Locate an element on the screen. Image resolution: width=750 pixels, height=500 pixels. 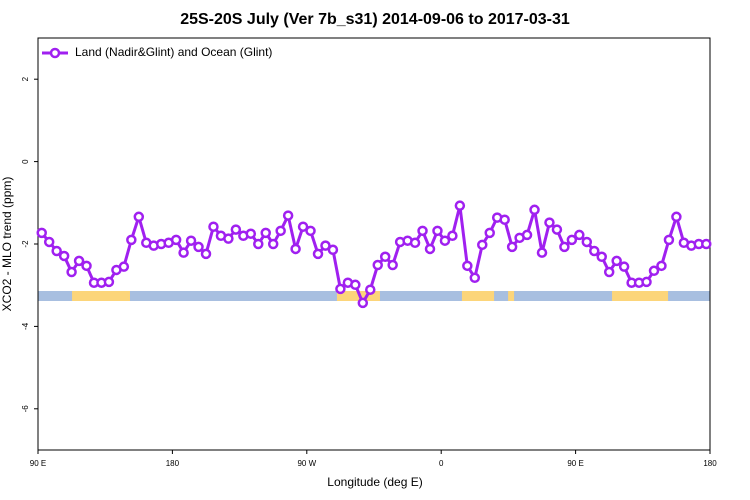
legend-marker is located at coordinates (55, 53).